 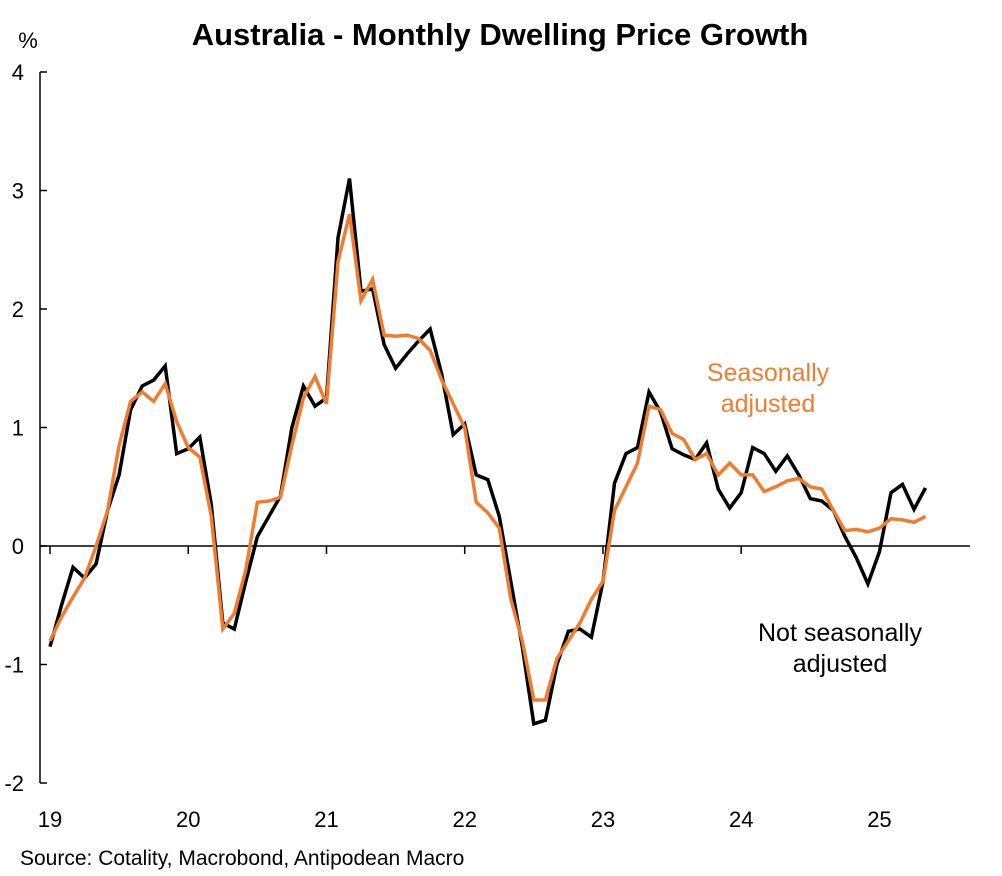 I want to click on label-seasonally-adjusted-2: adjusted, so click(x=768, y=404).